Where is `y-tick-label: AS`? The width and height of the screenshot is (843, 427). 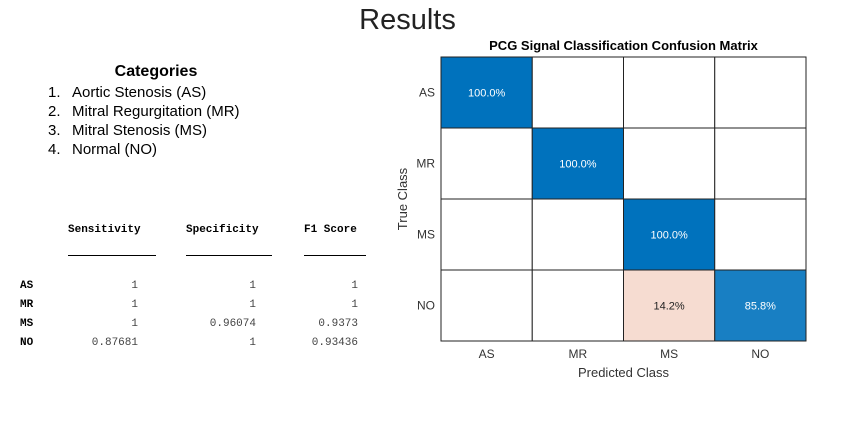 y-tick-label: AS is located at coordinates (427, 93).